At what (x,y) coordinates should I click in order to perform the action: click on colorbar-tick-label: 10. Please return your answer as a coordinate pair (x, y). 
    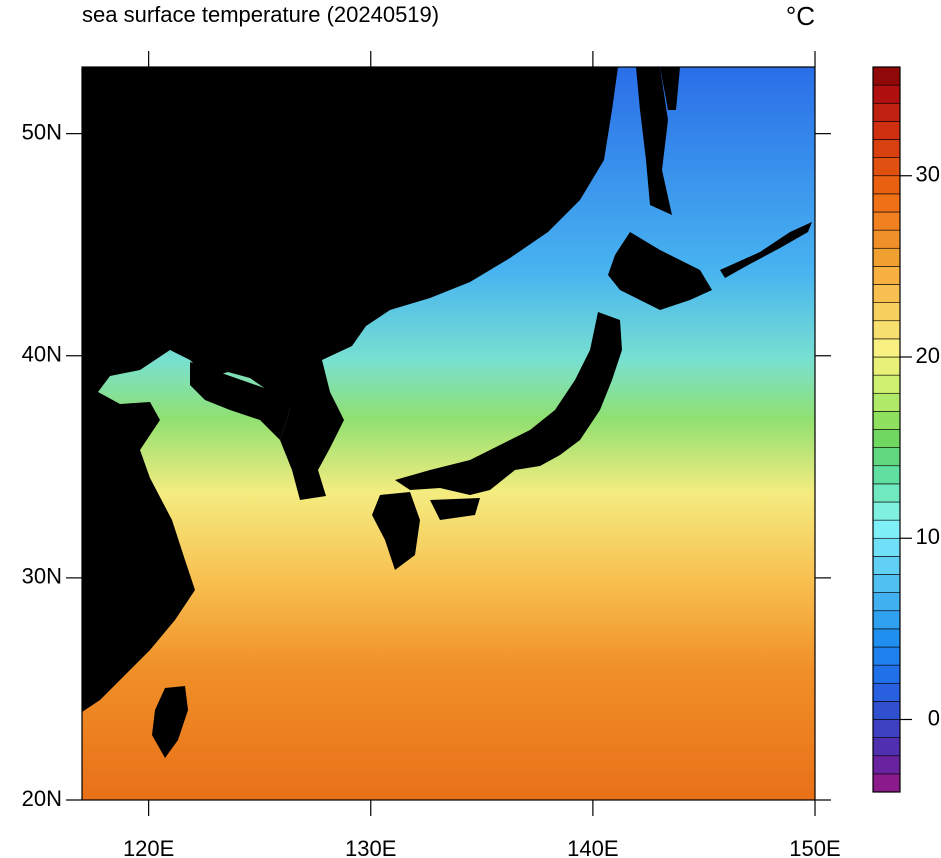
    Looking at the image, I should click on (928, 536).